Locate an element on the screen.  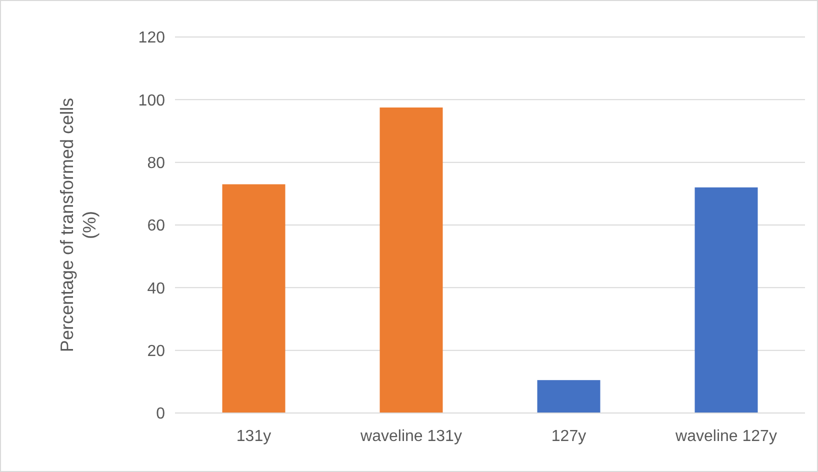
y-tick-label: 60 is located at coordinates (156, 226).